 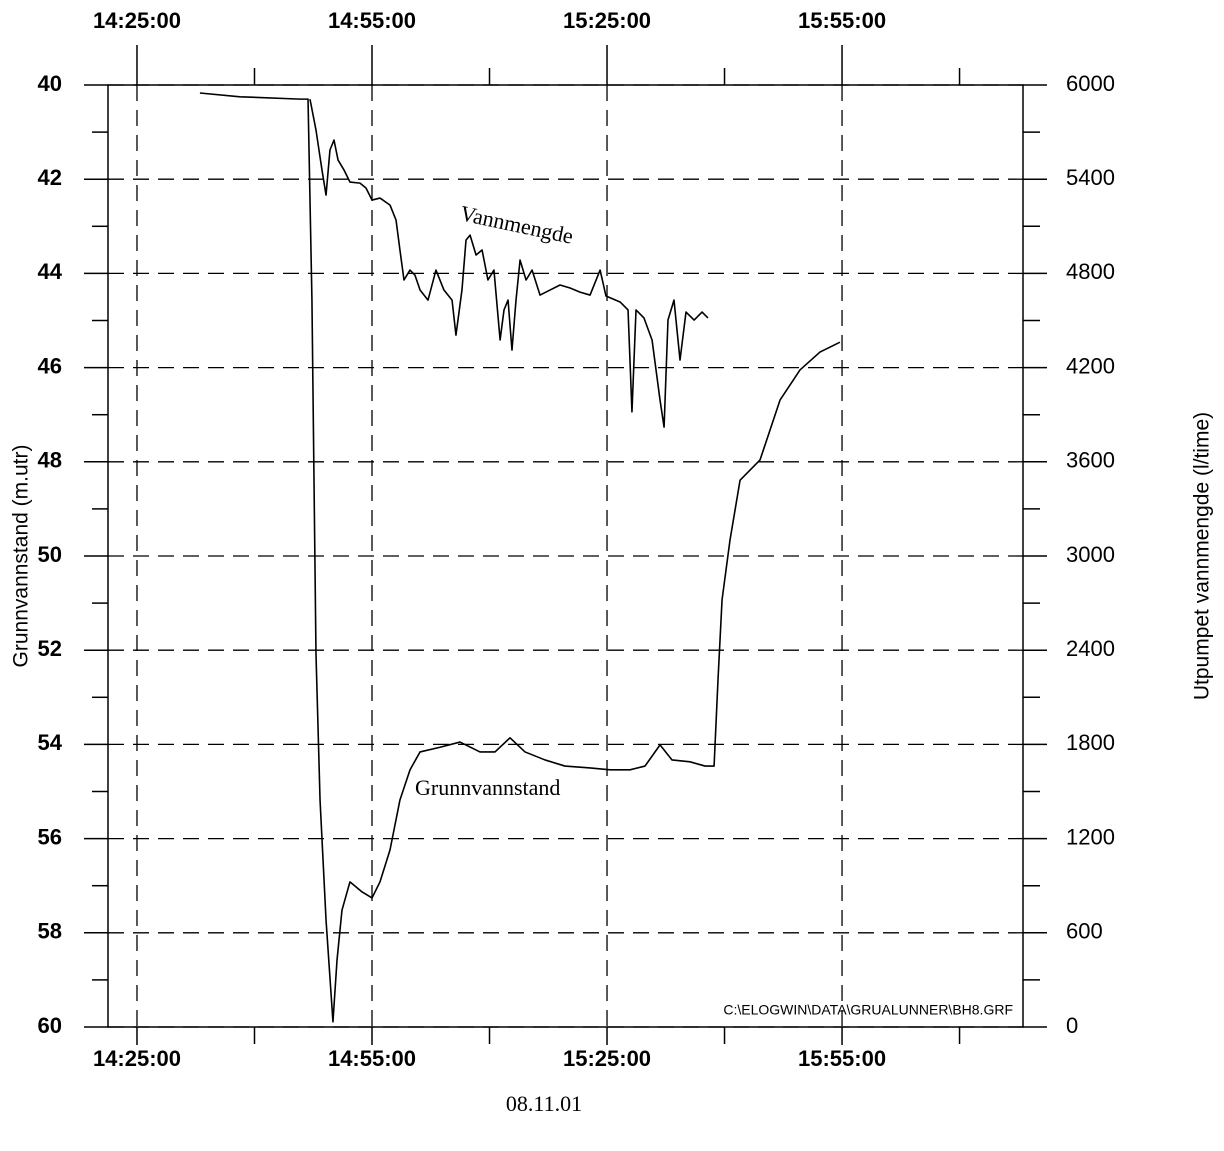 What do you see at coordinates (1084, 931) in the screenshot?
I see `y2-tick-label: 600` at bounding box center [1084, 931].